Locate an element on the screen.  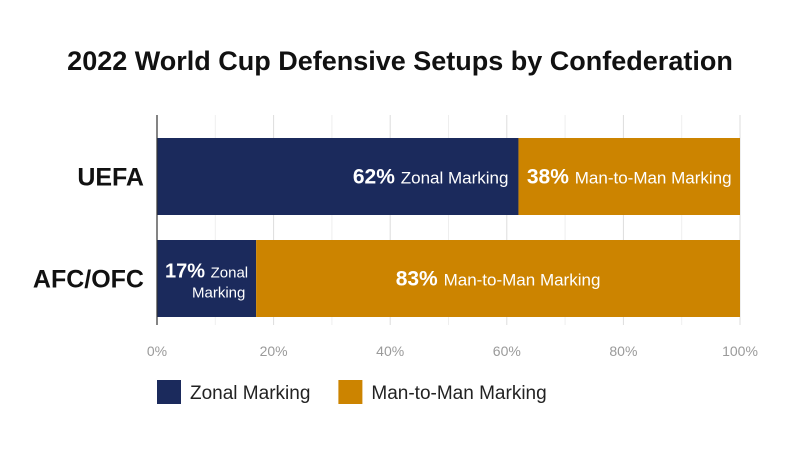
x-tick-label: 20% is located at coordinates (274, 351).